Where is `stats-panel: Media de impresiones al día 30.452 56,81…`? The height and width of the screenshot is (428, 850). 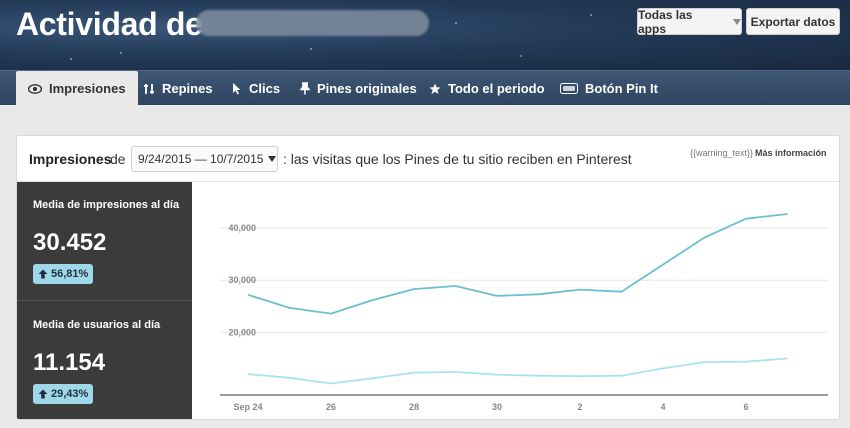 stats-panel: Media de impresiones al día 30.452 56,81… is located at coordinates (104, 300).